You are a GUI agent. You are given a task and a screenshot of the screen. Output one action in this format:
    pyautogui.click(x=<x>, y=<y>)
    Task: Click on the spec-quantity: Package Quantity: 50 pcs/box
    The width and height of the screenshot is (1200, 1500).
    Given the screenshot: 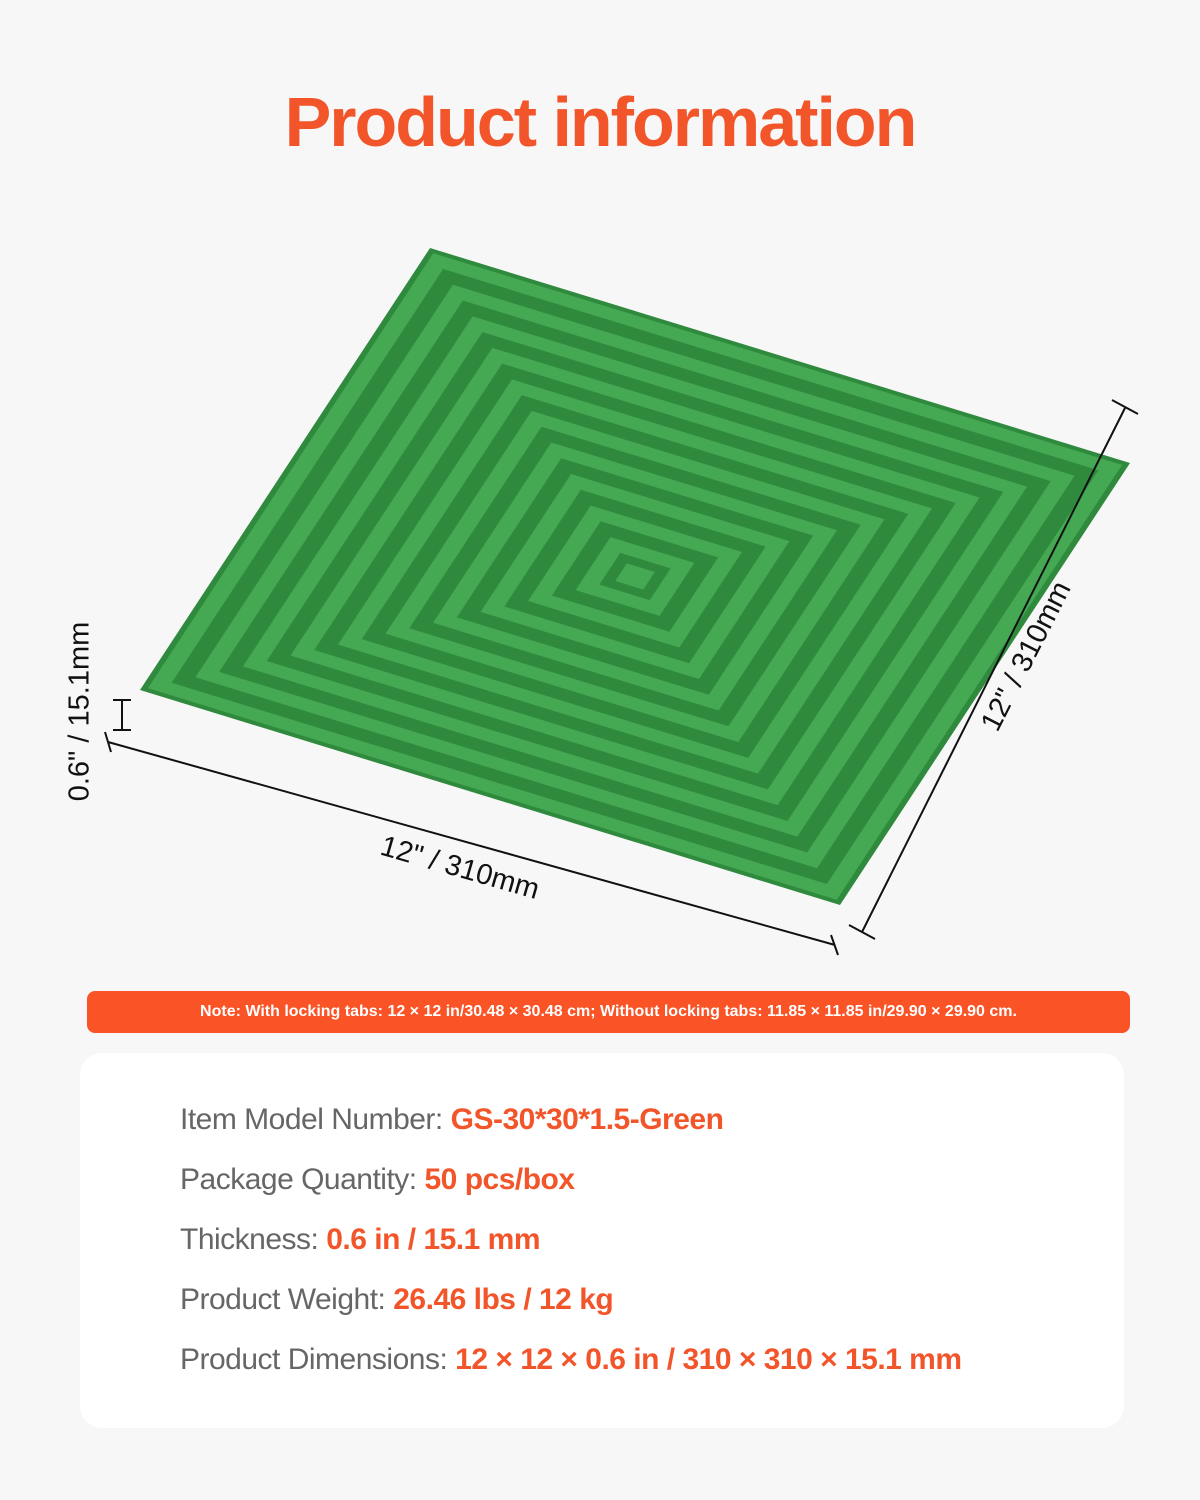 What is the action you would take?
    pyautogui.click(x=377, y=1179)
    